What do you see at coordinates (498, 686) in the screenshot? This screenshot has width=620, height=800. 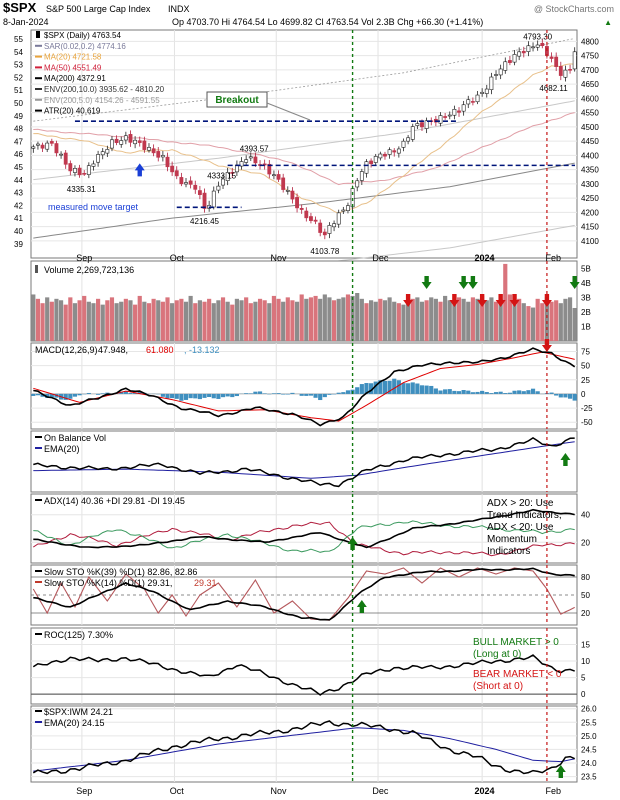 I see `bear-market-subtext: (Short at 0)` at bounding box center [498, 686].